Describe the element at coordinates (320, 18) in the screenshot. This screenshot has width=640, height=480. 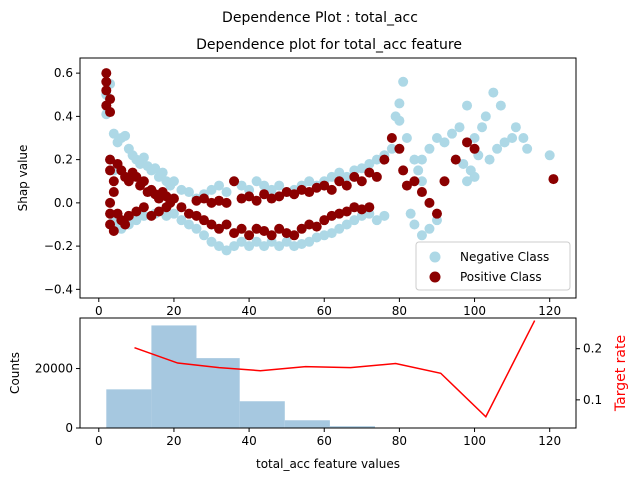
I see `figure-suptitle: Dependence Plot : total_acc` at that location.